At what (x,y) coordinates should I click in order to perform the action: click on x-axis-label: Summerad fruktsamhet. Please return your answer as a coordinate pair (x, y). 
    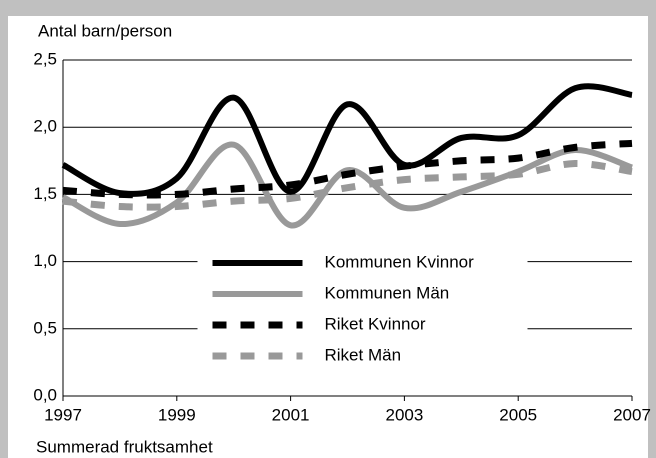
    Looking at the image, I should click on (124, 446).